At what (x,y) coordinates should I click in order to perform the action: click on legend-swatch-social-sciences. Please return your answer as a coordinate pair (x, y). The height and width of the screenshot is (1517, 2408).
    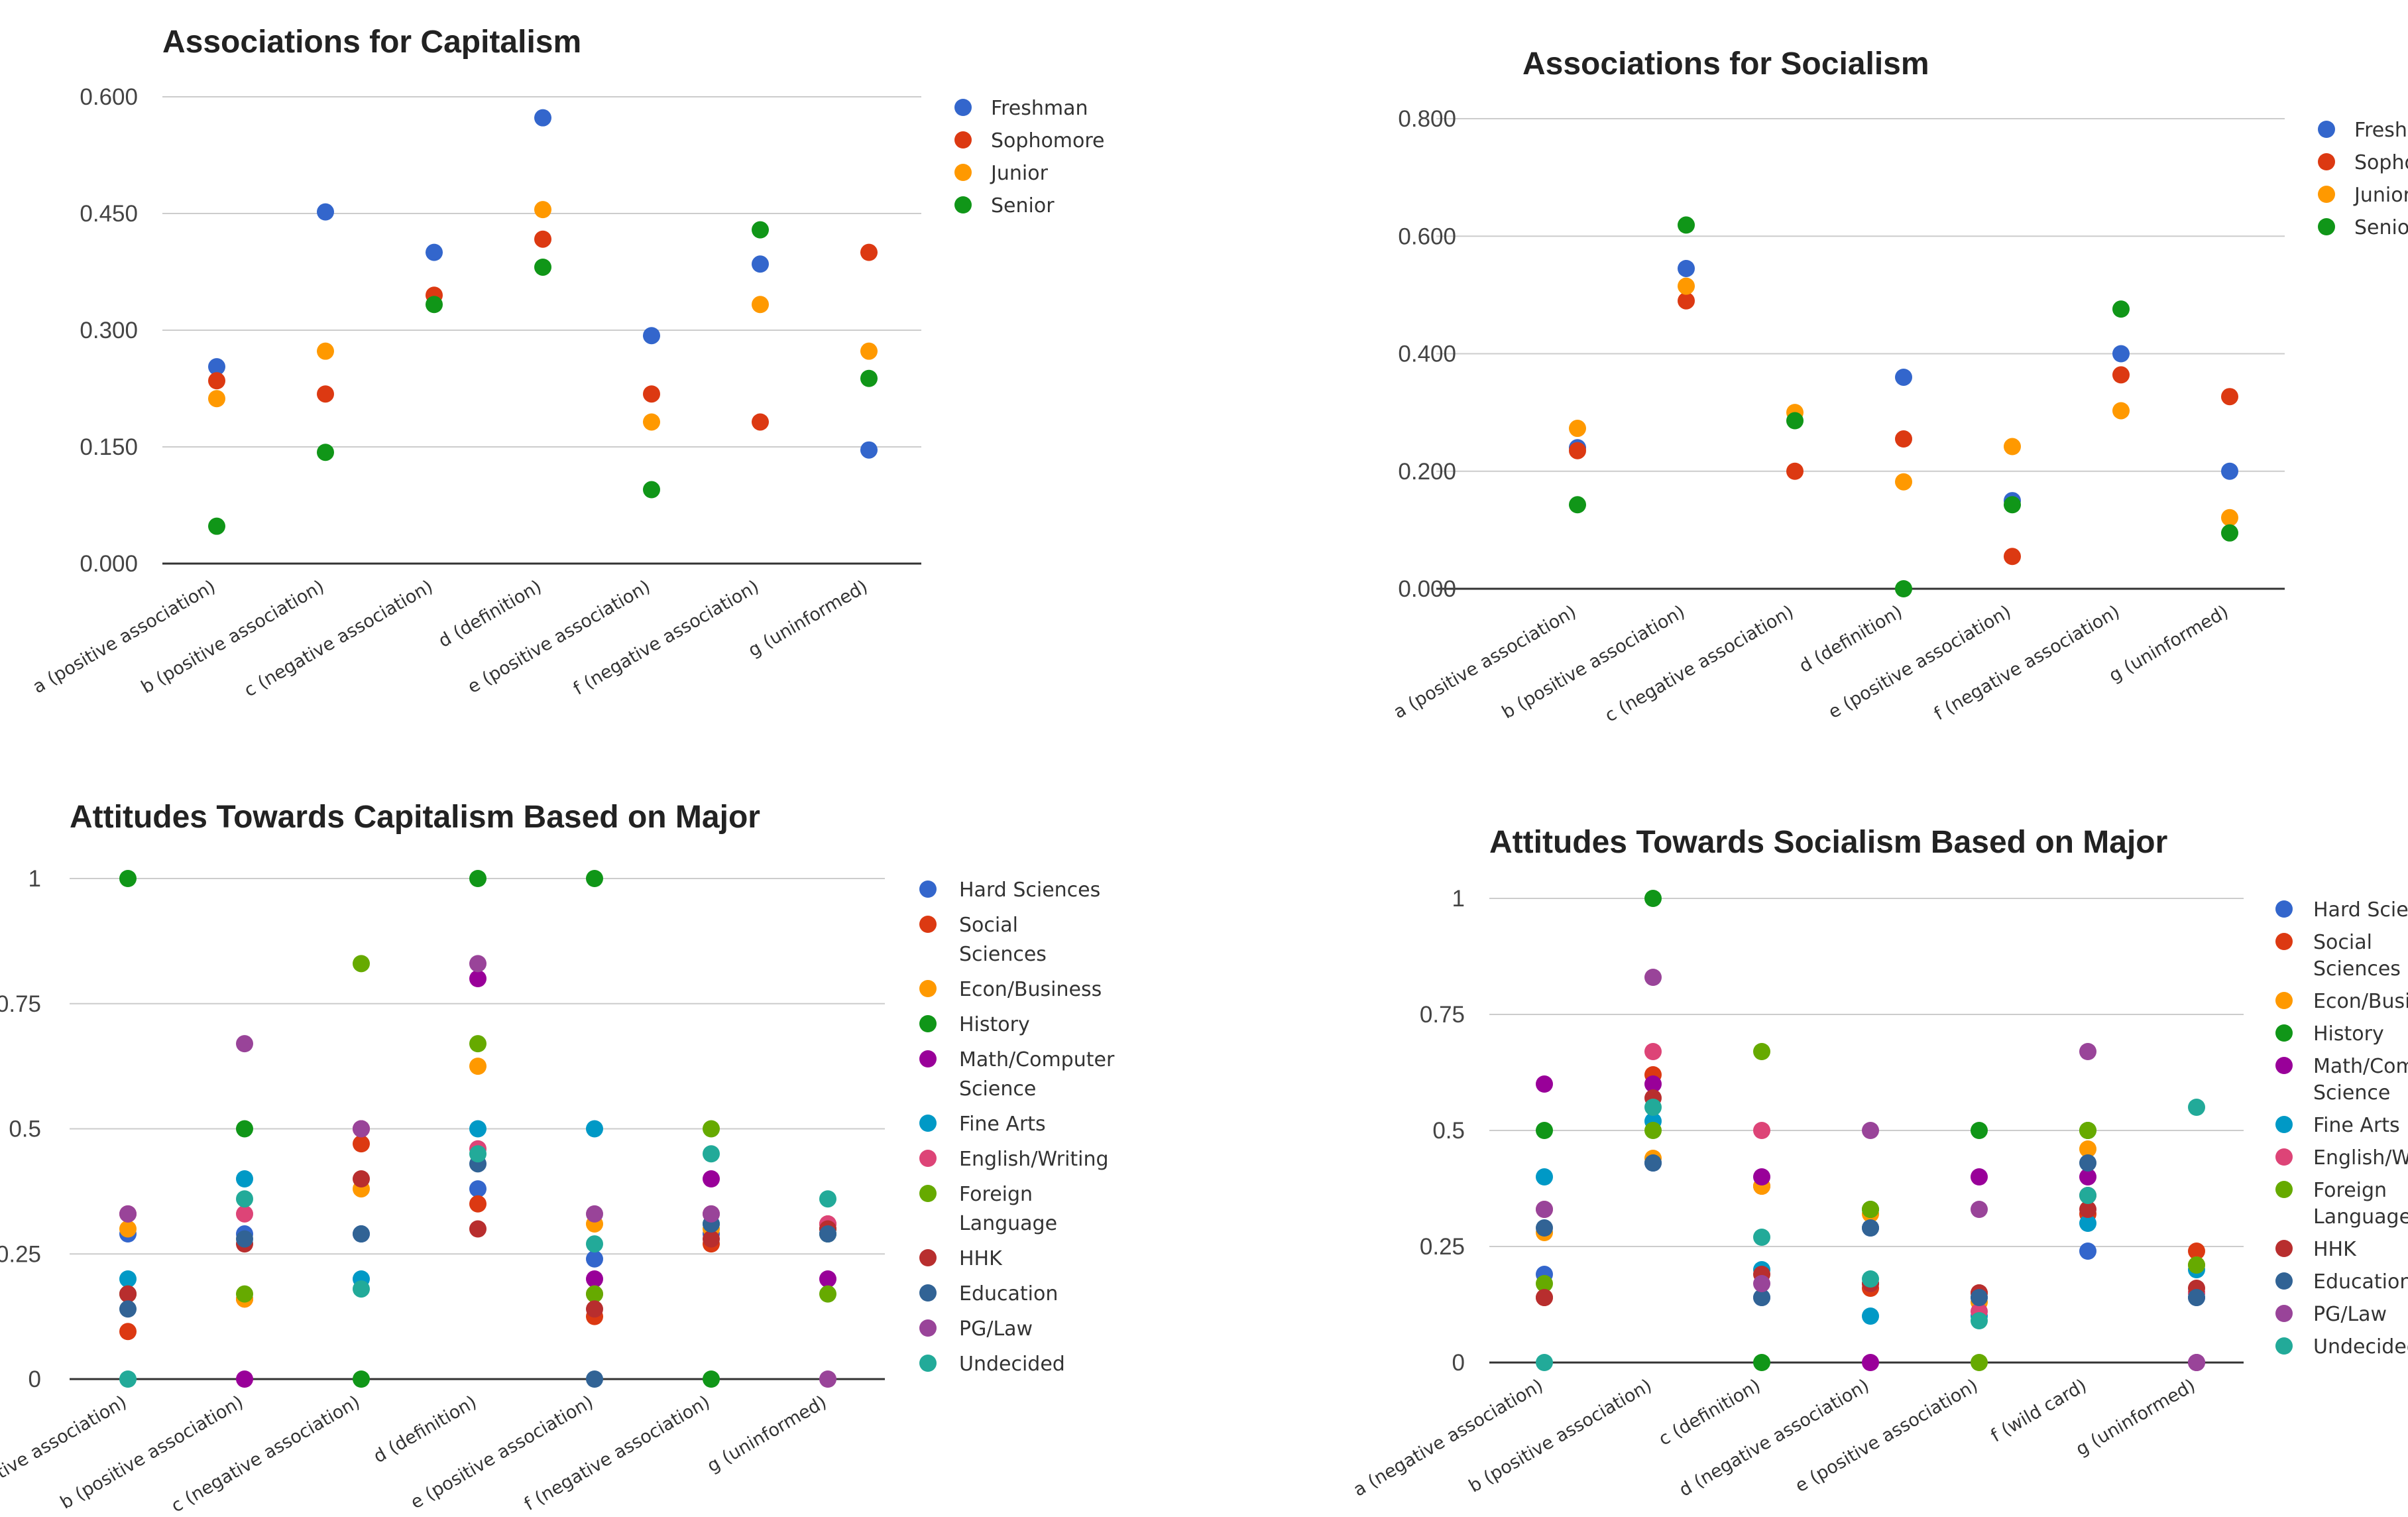
    Looking at the image, I should click on (928, 924).